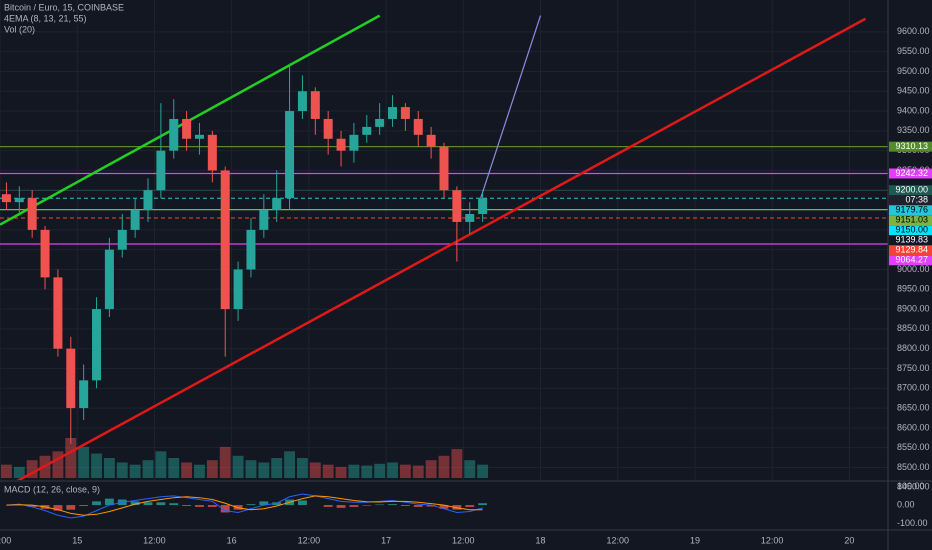  What do you see at coordinates (64, 7) in the screenshot?
I see `symbol-title: Bitcoin / Euro, 15, COINBASE` at bounding box center [64, 7].